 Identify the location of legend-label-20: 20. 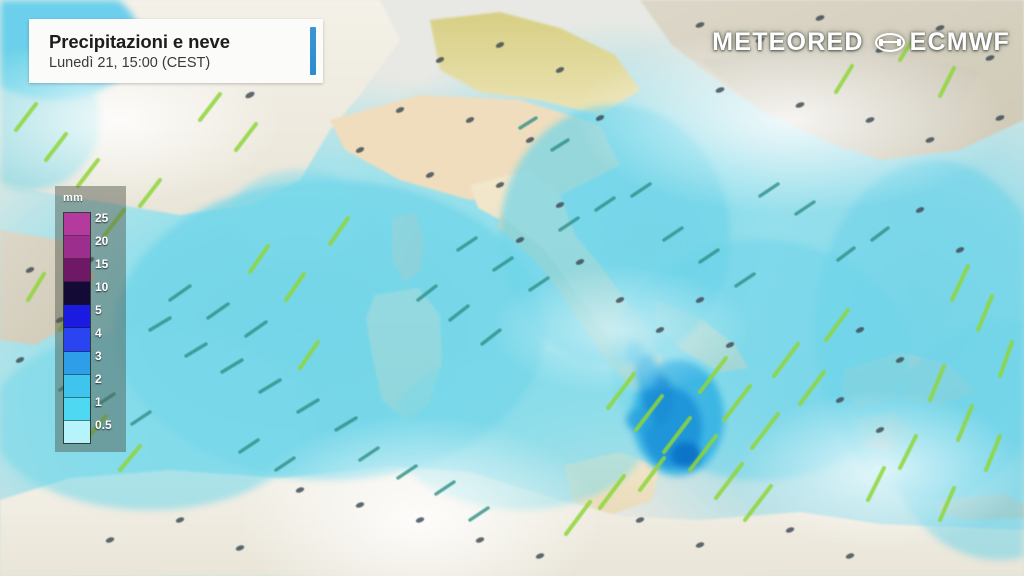
(102, 241).